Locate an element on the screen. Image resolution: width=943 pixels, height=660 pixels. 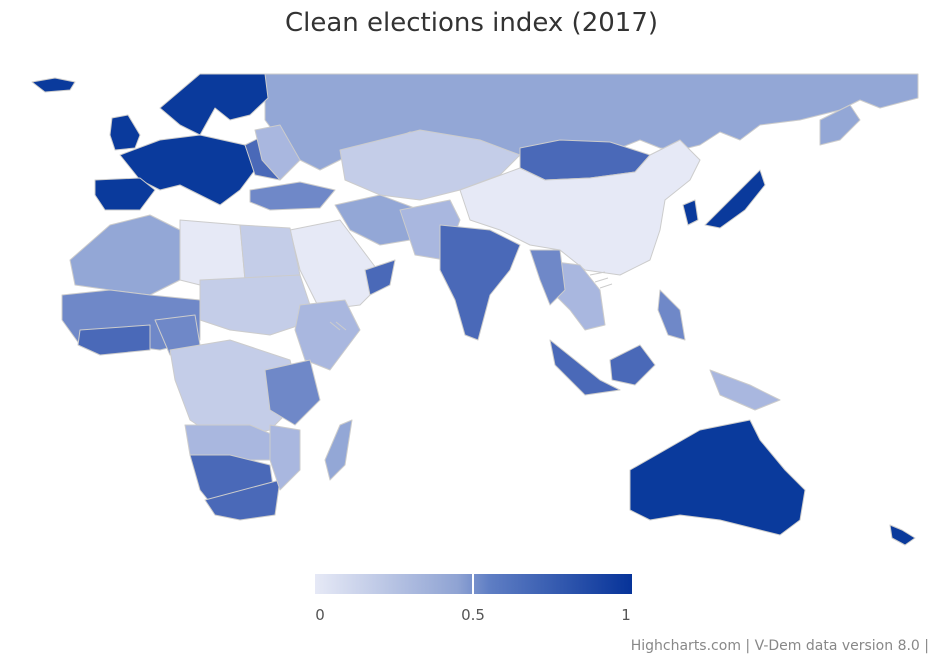
region-mozambique is located at coordinates (285, 457).